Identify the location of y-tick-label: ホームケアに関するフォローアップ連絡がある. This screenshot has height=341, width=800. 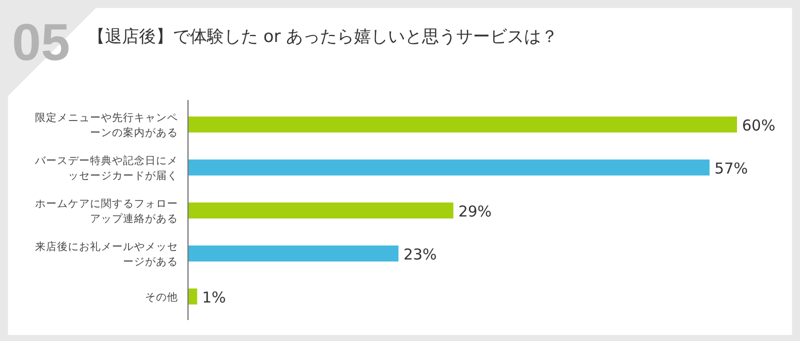
(106, 211).